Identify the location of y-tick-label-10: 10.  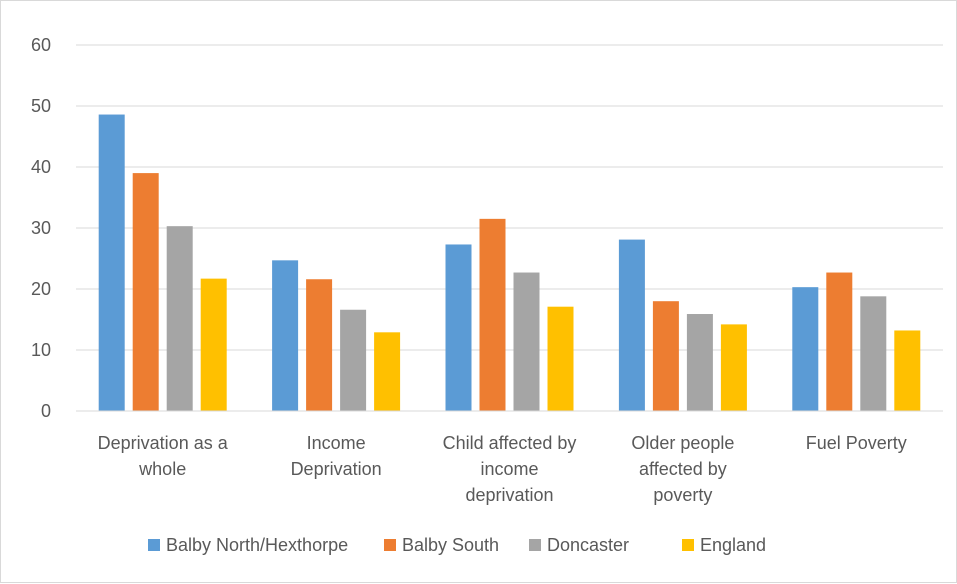
(41, 350).